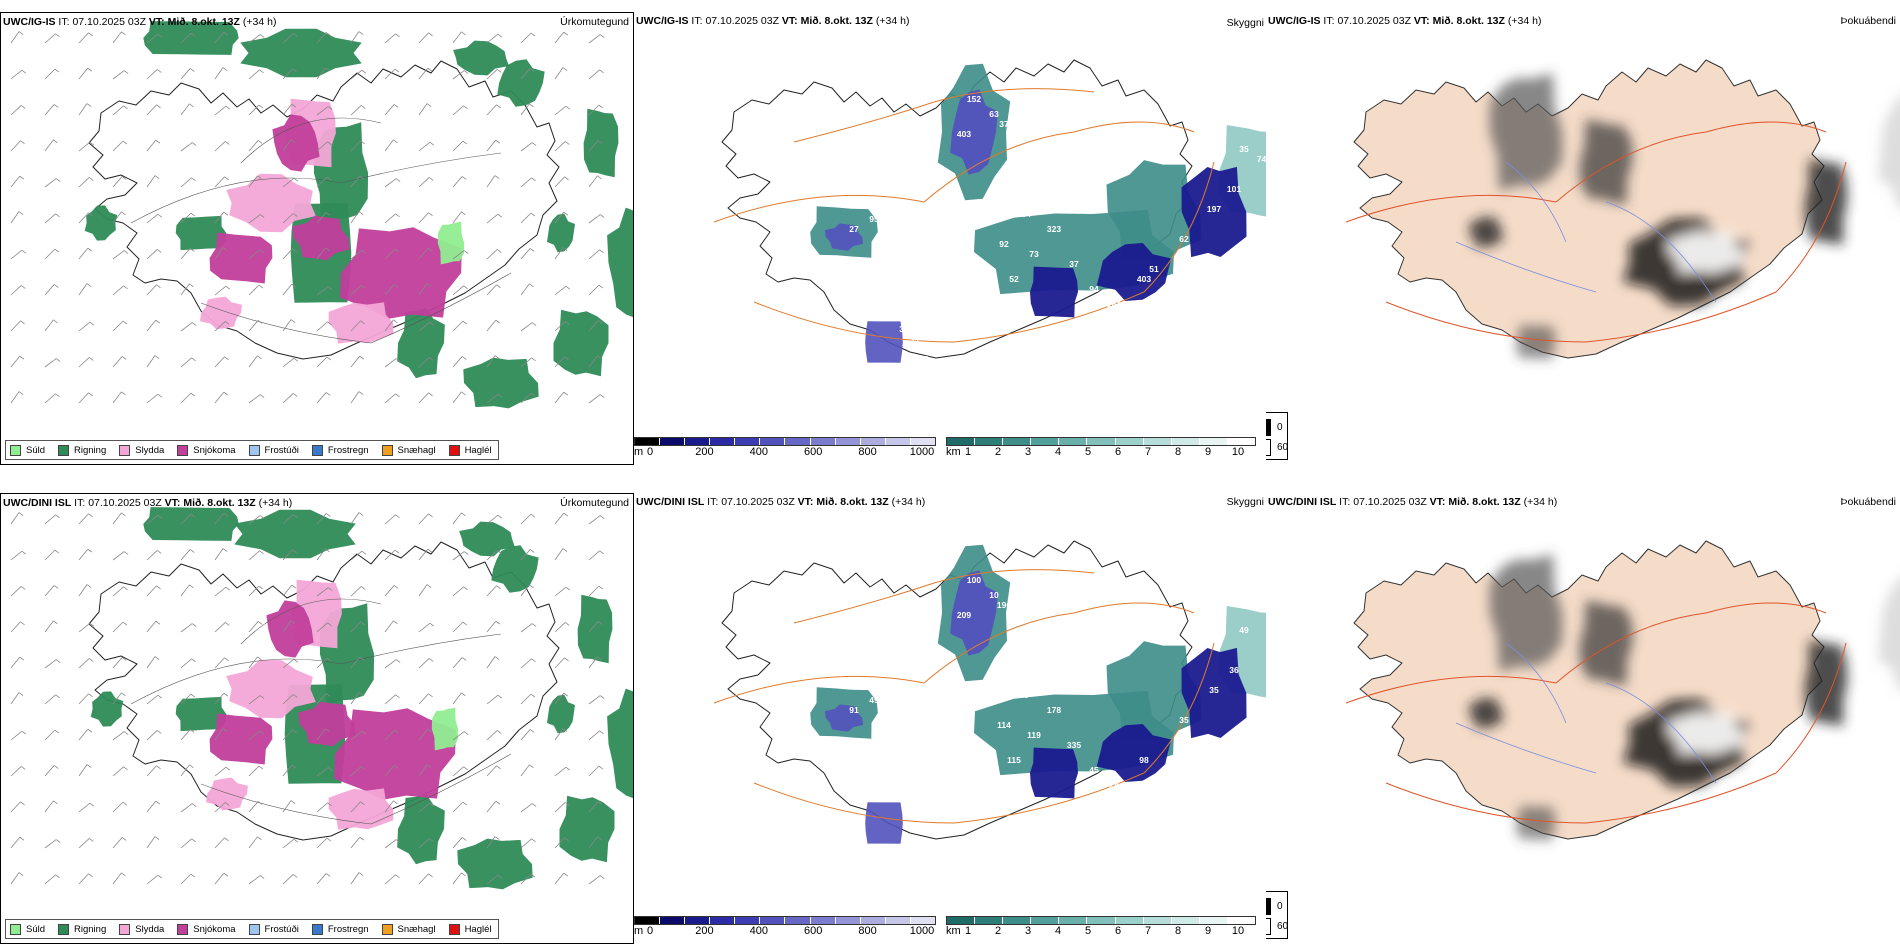 This screenshot has height=950, width=1900. I want to click on cloud-base-label: 63, so click(994, 114).